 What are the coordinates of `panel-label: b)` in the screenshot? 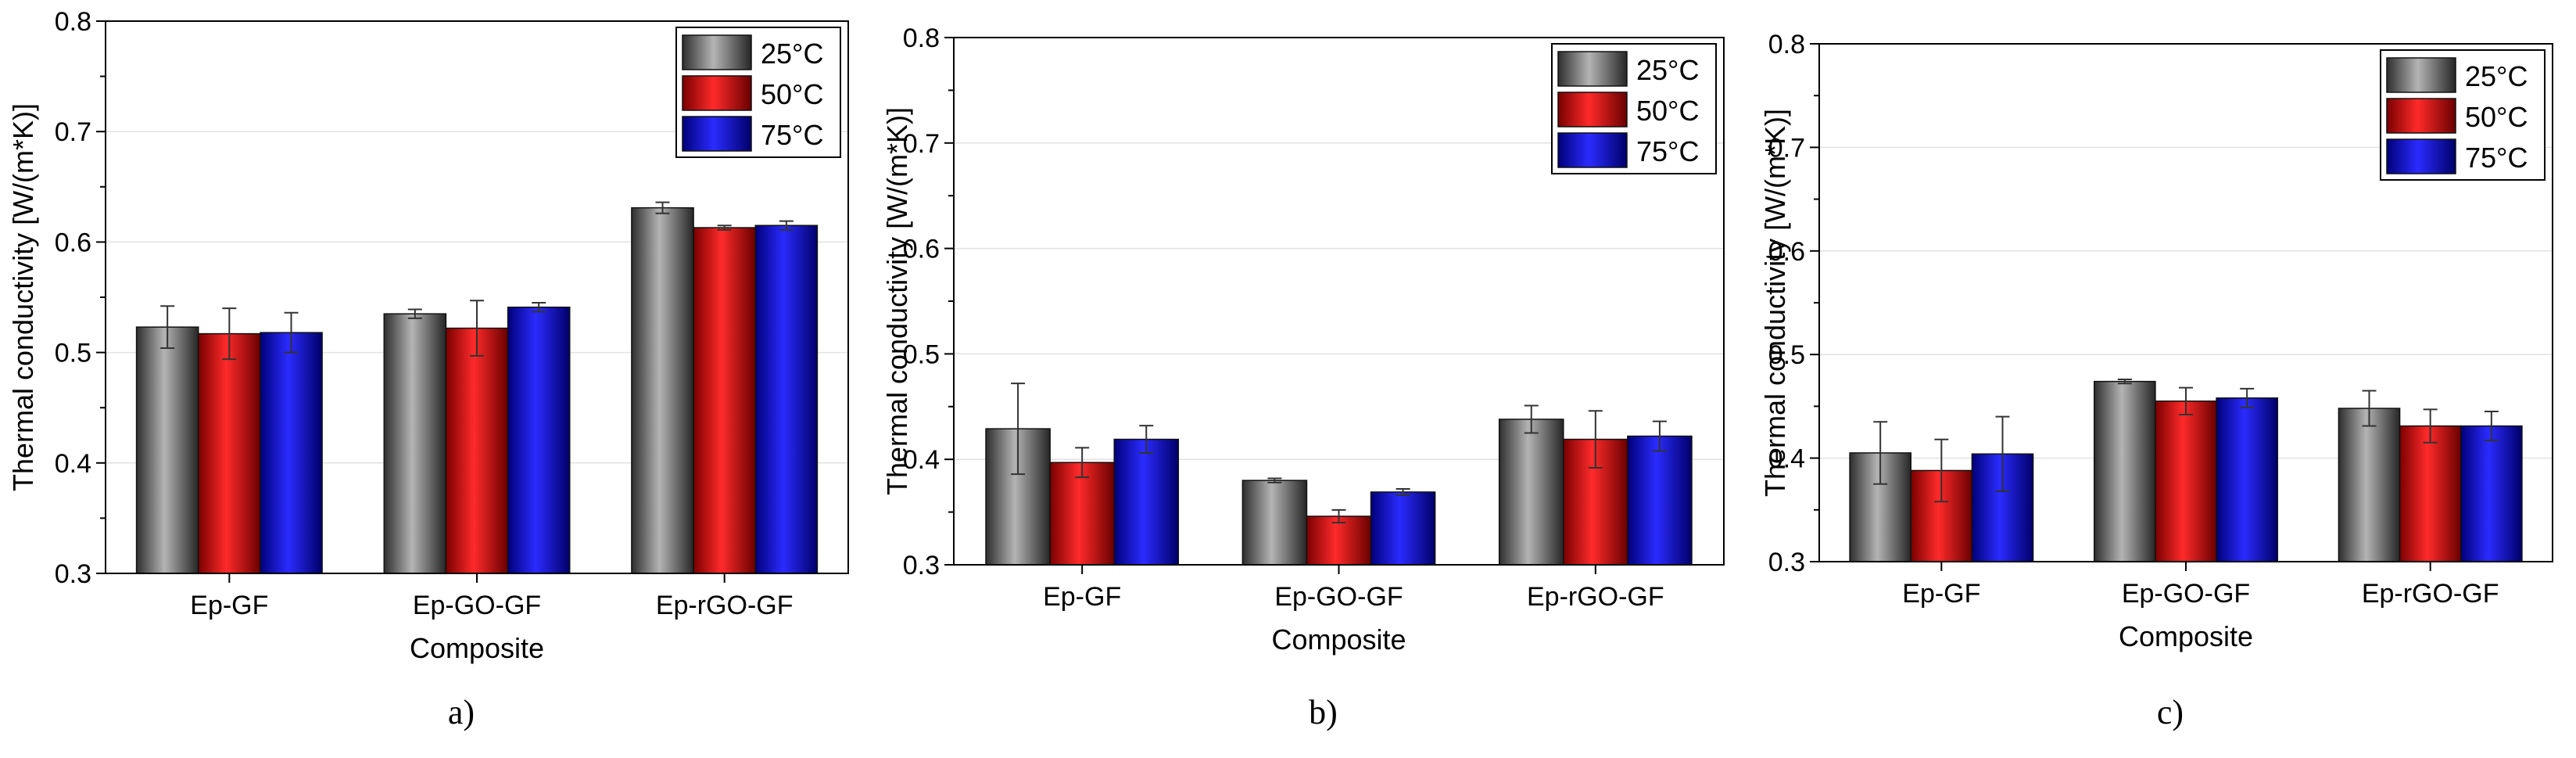 It's located at (1323, 712).